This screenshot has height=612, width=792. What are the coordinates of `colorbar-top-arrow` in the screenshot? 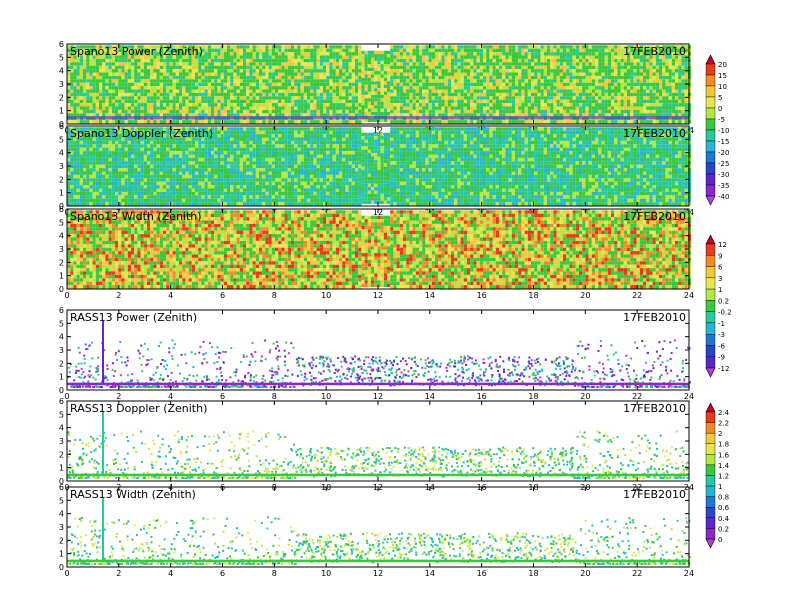 It's located at (710, 59).